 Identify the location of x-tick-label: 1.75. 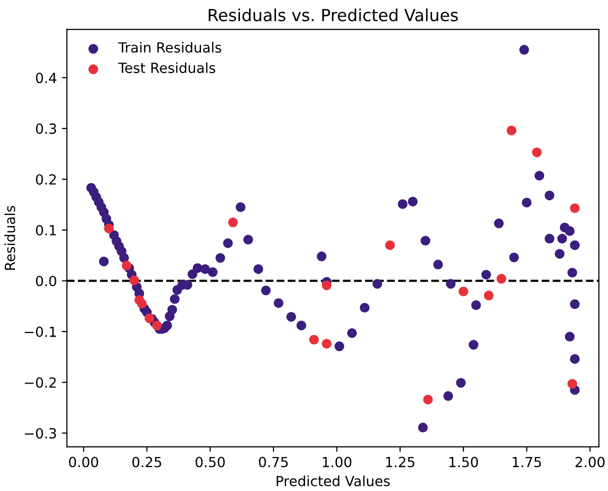
(526, 462).